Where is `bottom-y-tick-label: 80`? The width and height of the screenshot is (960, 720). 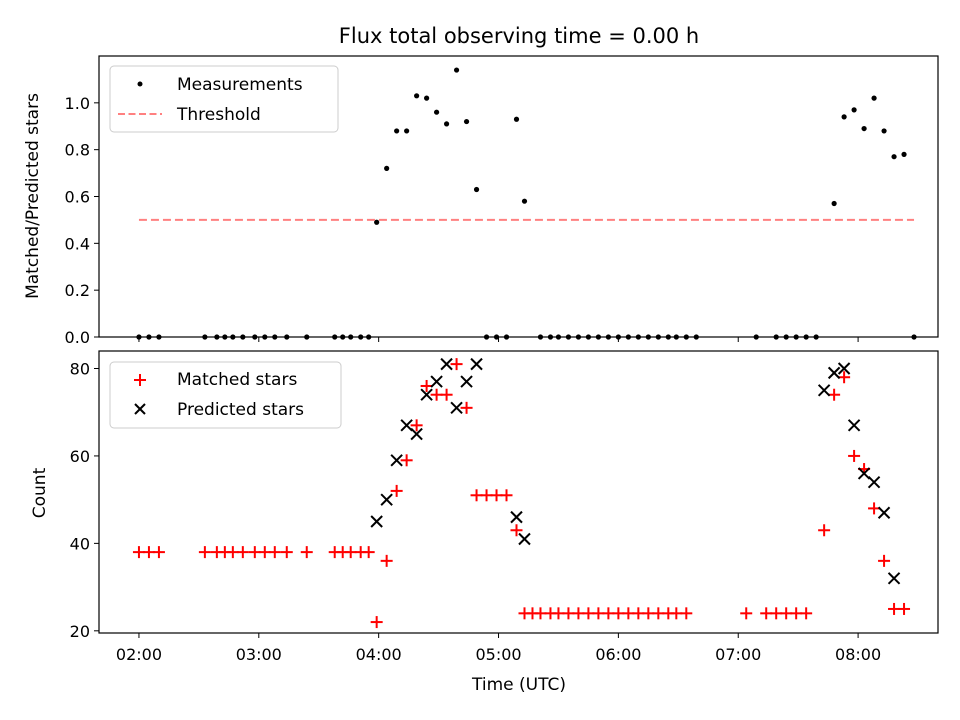
bottom-y-tick-label: 80 is located at coordinates (80, 368).